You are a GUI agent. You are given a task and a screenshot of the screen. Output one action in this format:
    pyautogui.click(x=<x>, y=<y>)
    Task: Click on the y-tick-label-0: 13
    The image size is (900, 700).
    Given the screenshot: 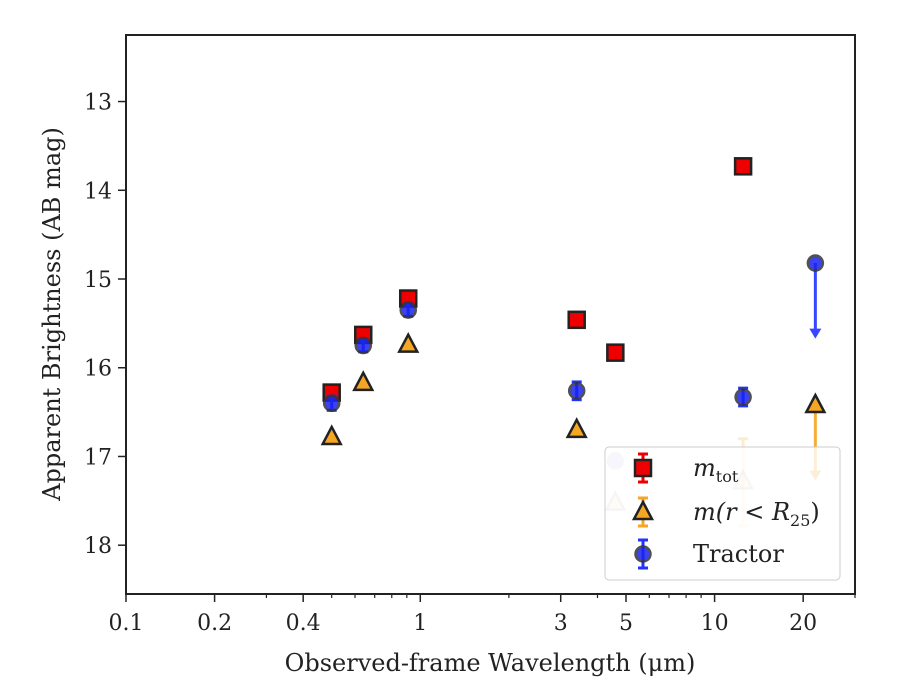 What is the action you would take?
    pyautogui.click(x=98, y=103)
    